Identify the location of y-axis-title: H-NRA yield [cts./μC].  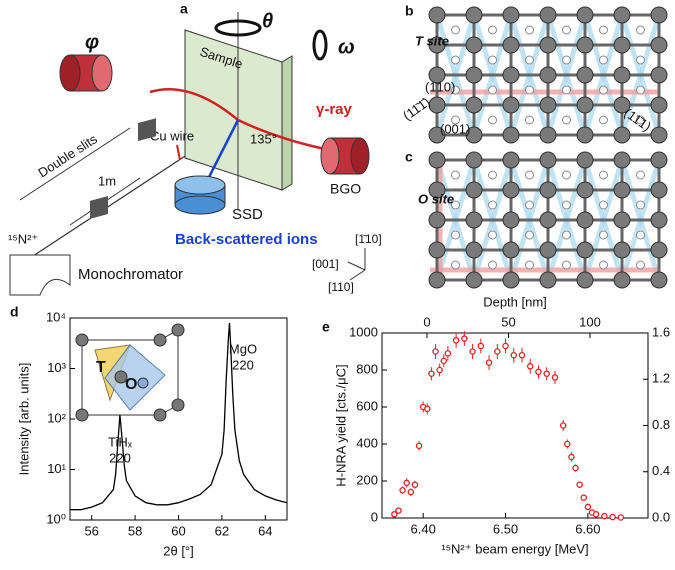
(340, 425).